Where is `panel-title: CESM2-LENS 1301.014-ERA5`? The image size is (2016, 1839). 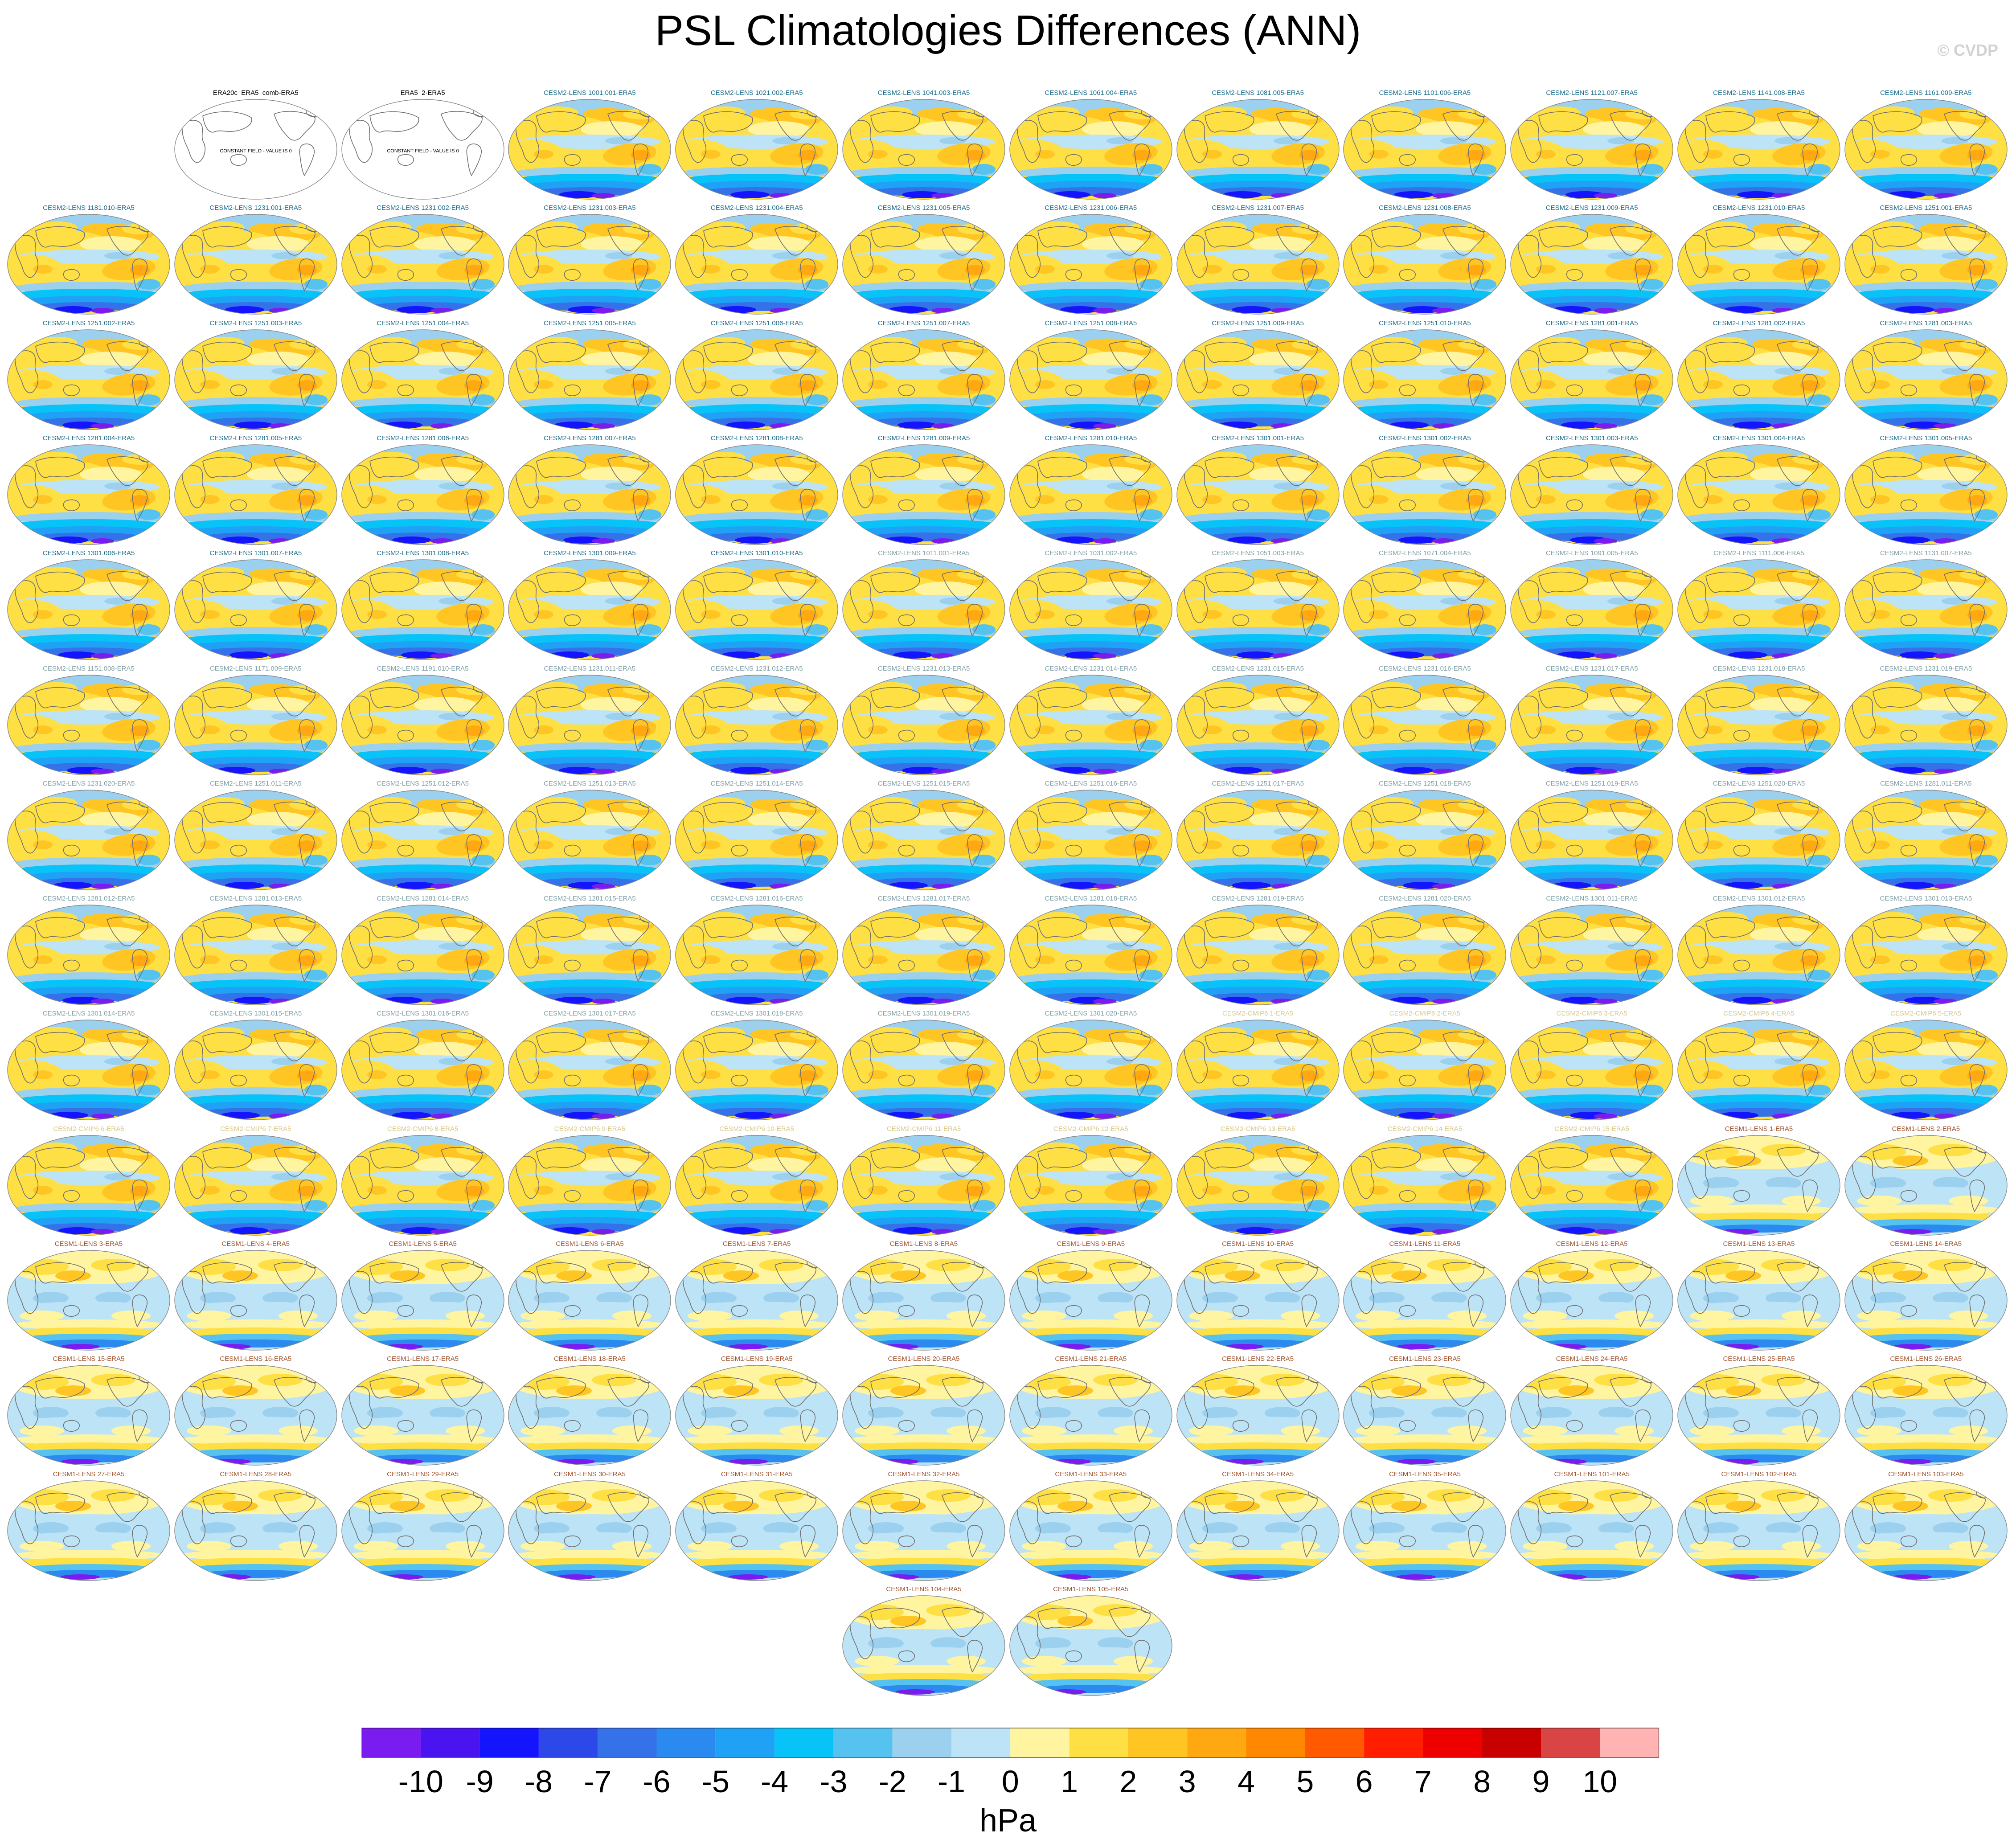
panel-title: CESM2-LENS 1301.014-ERA5 is located at coordinates (88, 1014).